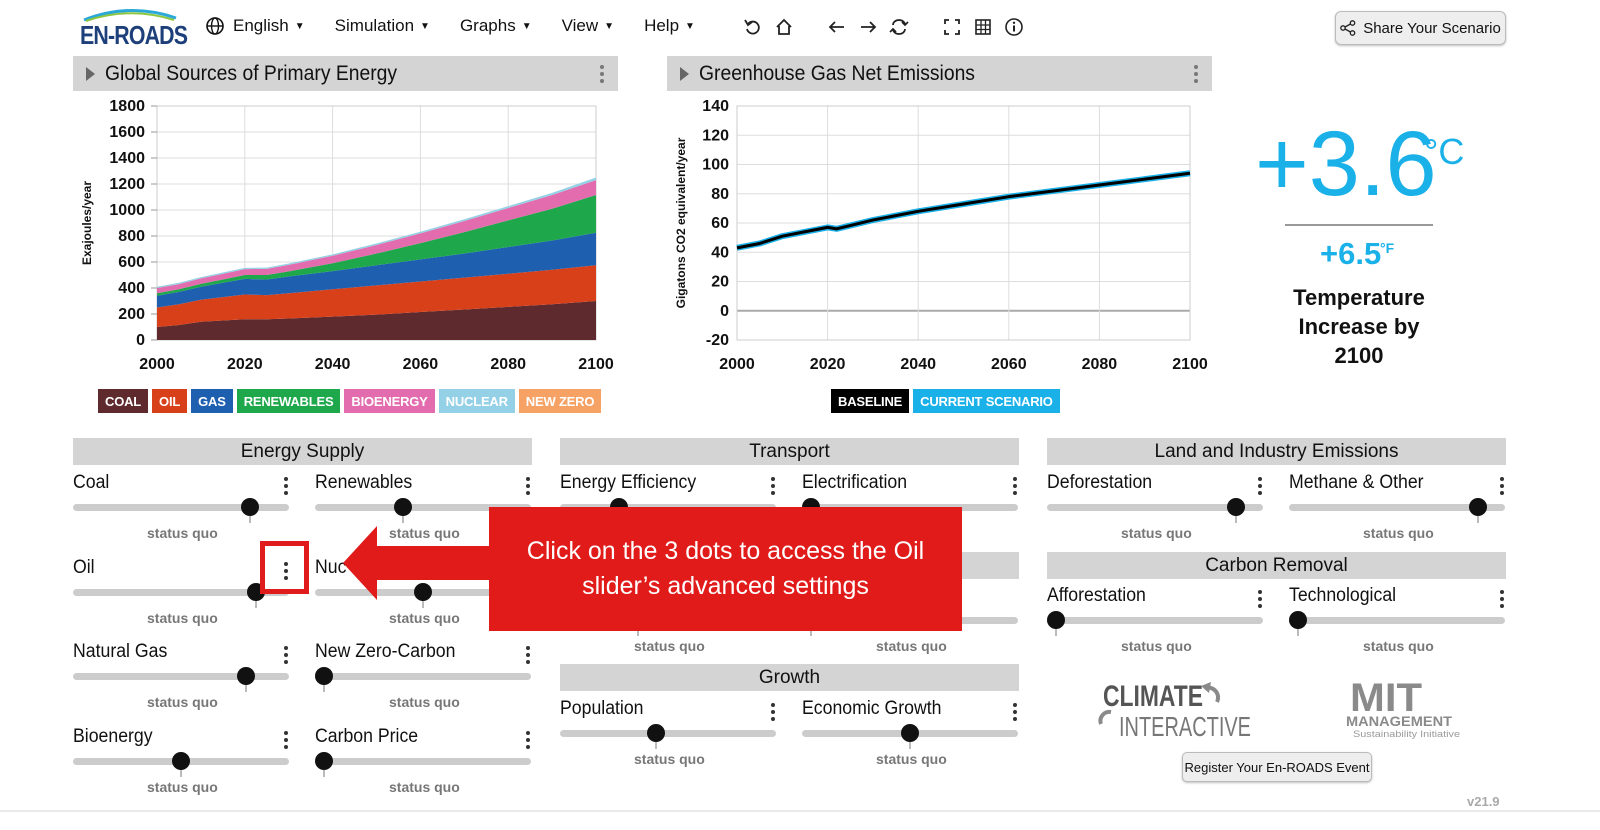 This screenshot has width=1600, height=830. What do you see at coordinates (496, 26) in the screenshot?
I see `menu-graphs: Graphs ▼` at bounding box center [496, 26].